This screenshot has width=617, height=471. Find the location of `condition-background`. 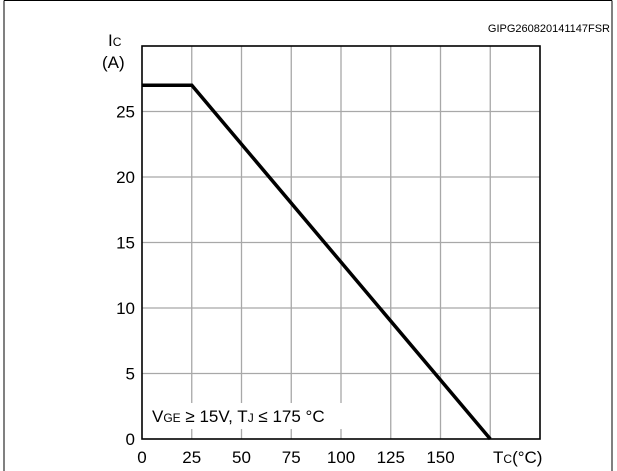

condition-background is located at coordinates (264, 416).